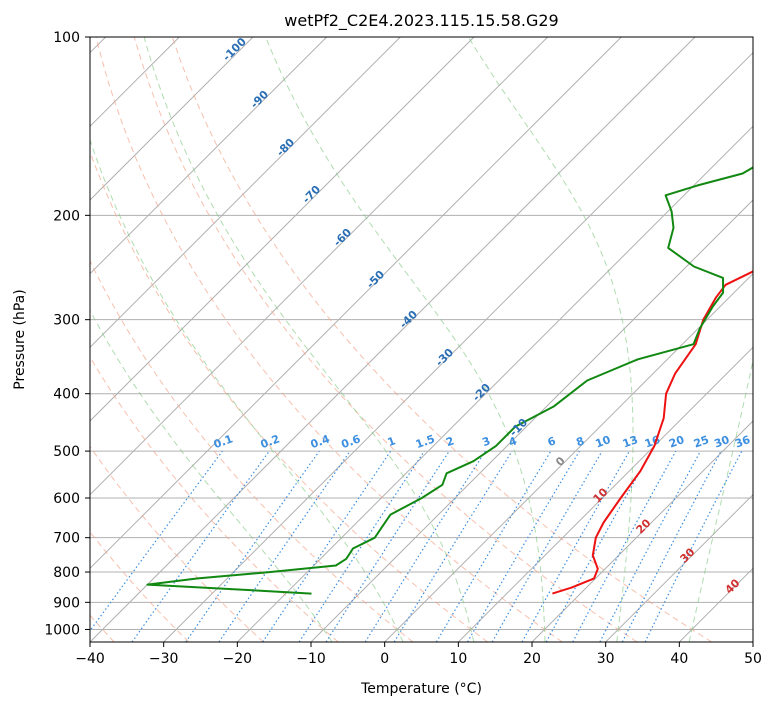 This screenshot has width=775, height=708. I want to click on dry-adiabat-label: -60, so click(342, 237).